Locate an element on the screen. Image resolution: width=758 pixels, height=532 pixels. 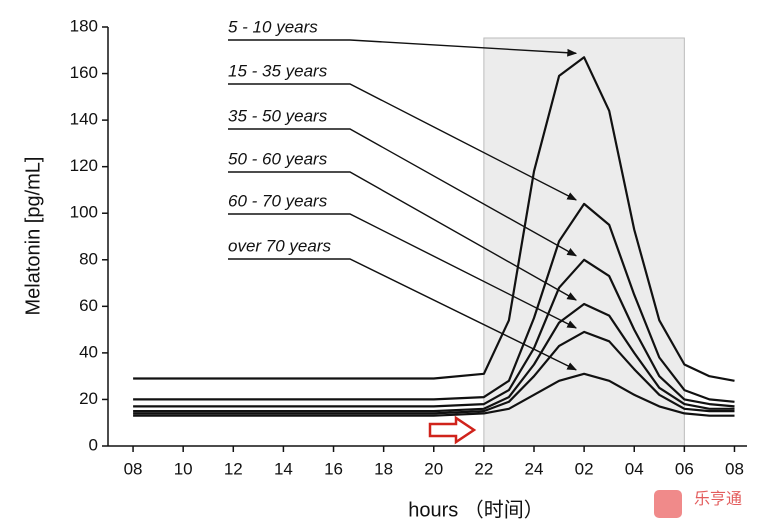
x-tick-label: 18 is located at coordinates (383, 468).